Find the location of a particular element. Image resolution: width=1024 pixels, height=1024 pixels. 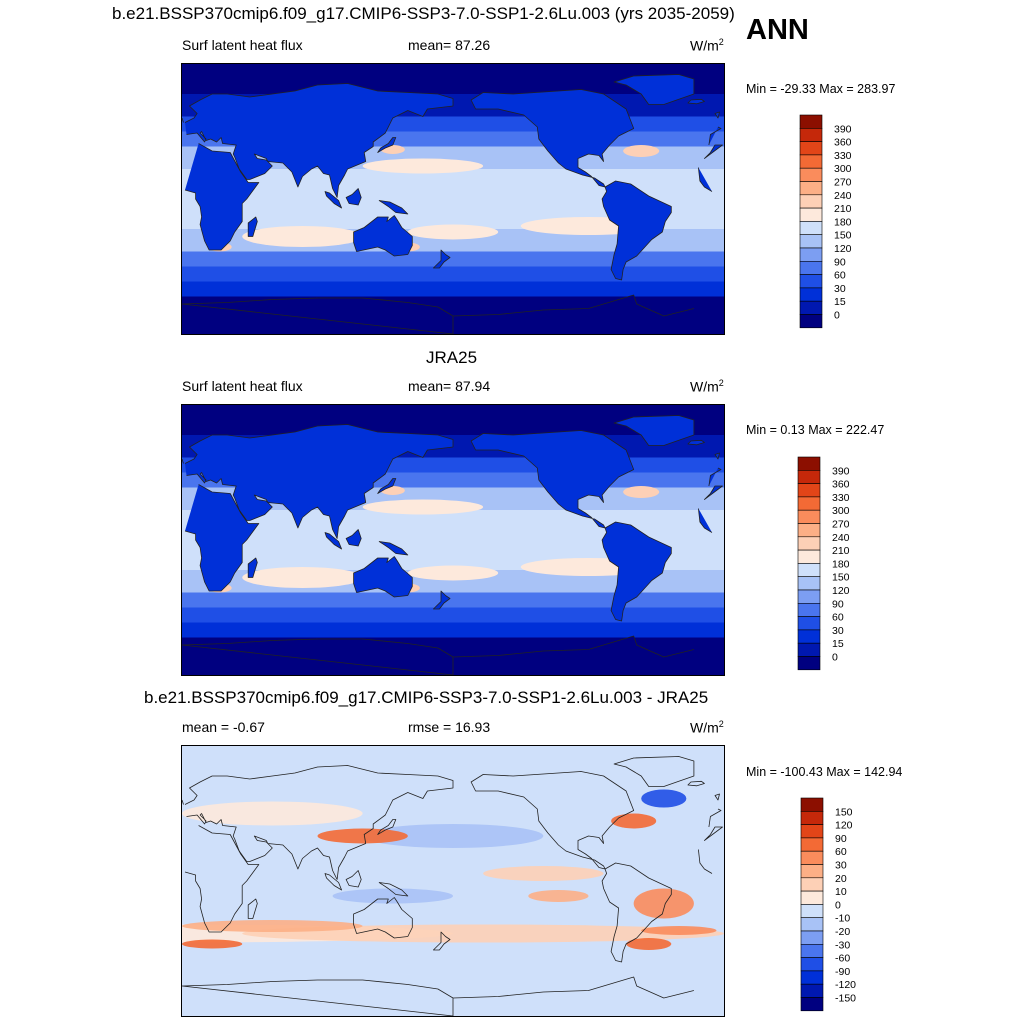

middle-colorbar-tick-label: 360 is located at coordinates (841, 485).